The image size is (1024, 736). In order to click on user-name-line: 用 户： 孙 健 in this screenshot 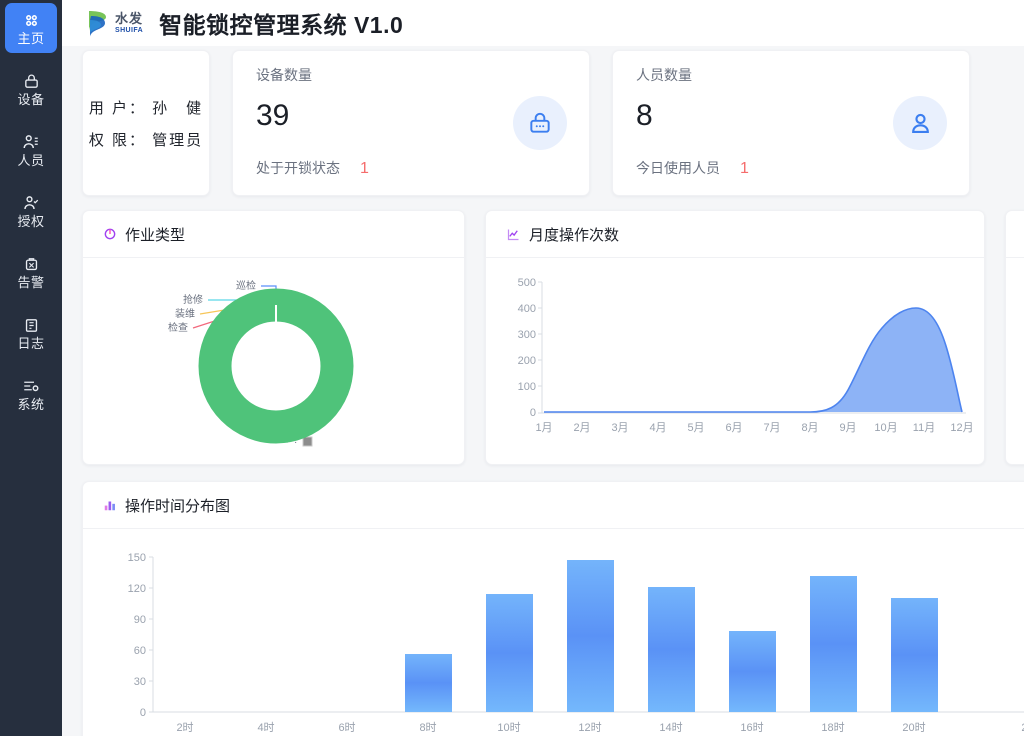, I will do `click(146, 108)`.